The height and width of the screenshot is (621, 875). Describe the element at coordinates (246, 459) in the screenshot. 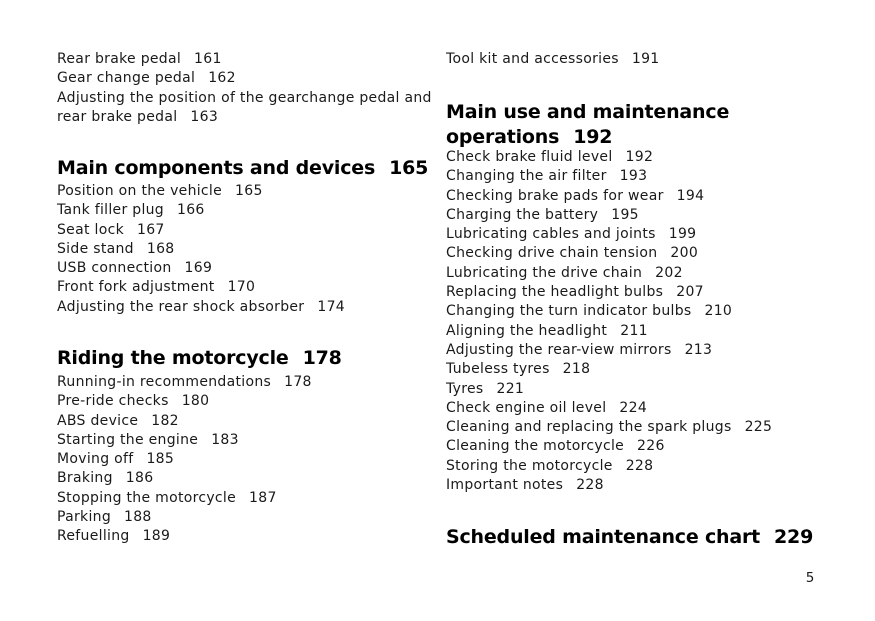

I see `toc-item: Moving off 185` at that location.